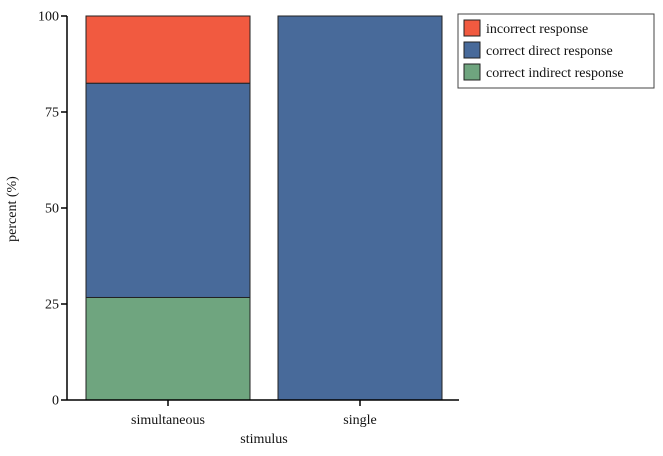  What do you see at coordinates (555, 73) in the screenshot?
I see `legend-label: correct indirect response` at bounding box center [555, 73].